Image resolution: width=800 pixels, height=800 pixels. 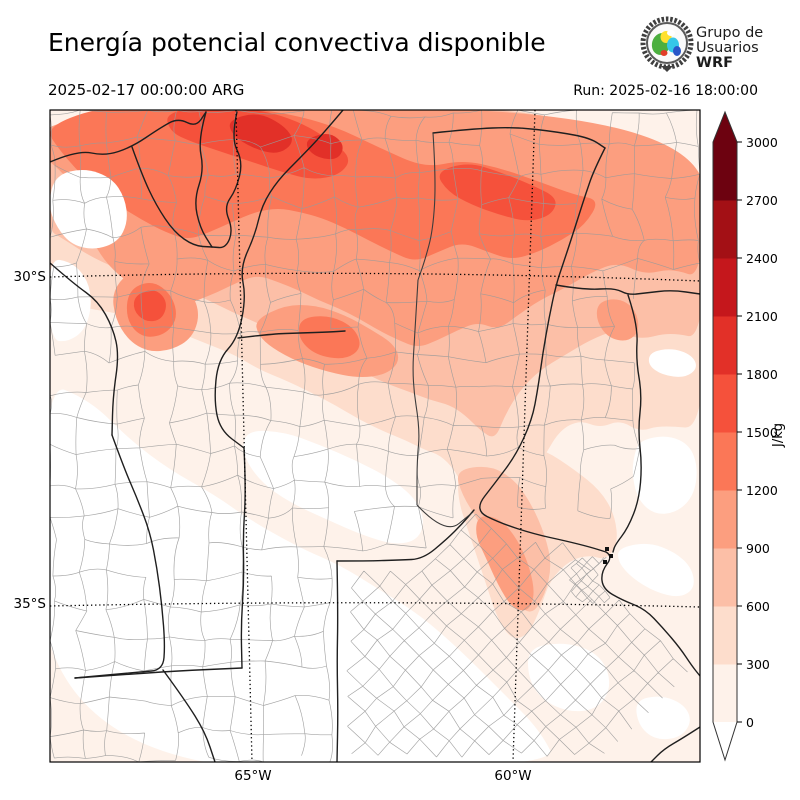 What do you see at coordinates (762, 374) in the screenshot?
I see `colorbar-tick-label: 1800` at bounding box center [762, 374].